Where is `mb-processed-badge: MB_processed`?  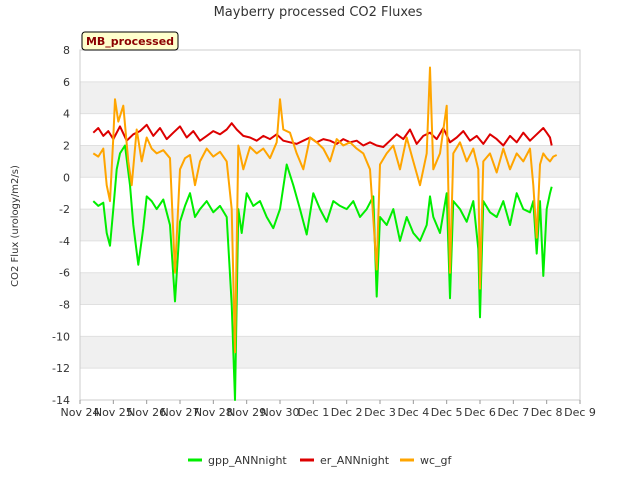 mb-processed-badge: MB_processed is located at coordinates (130, 41).